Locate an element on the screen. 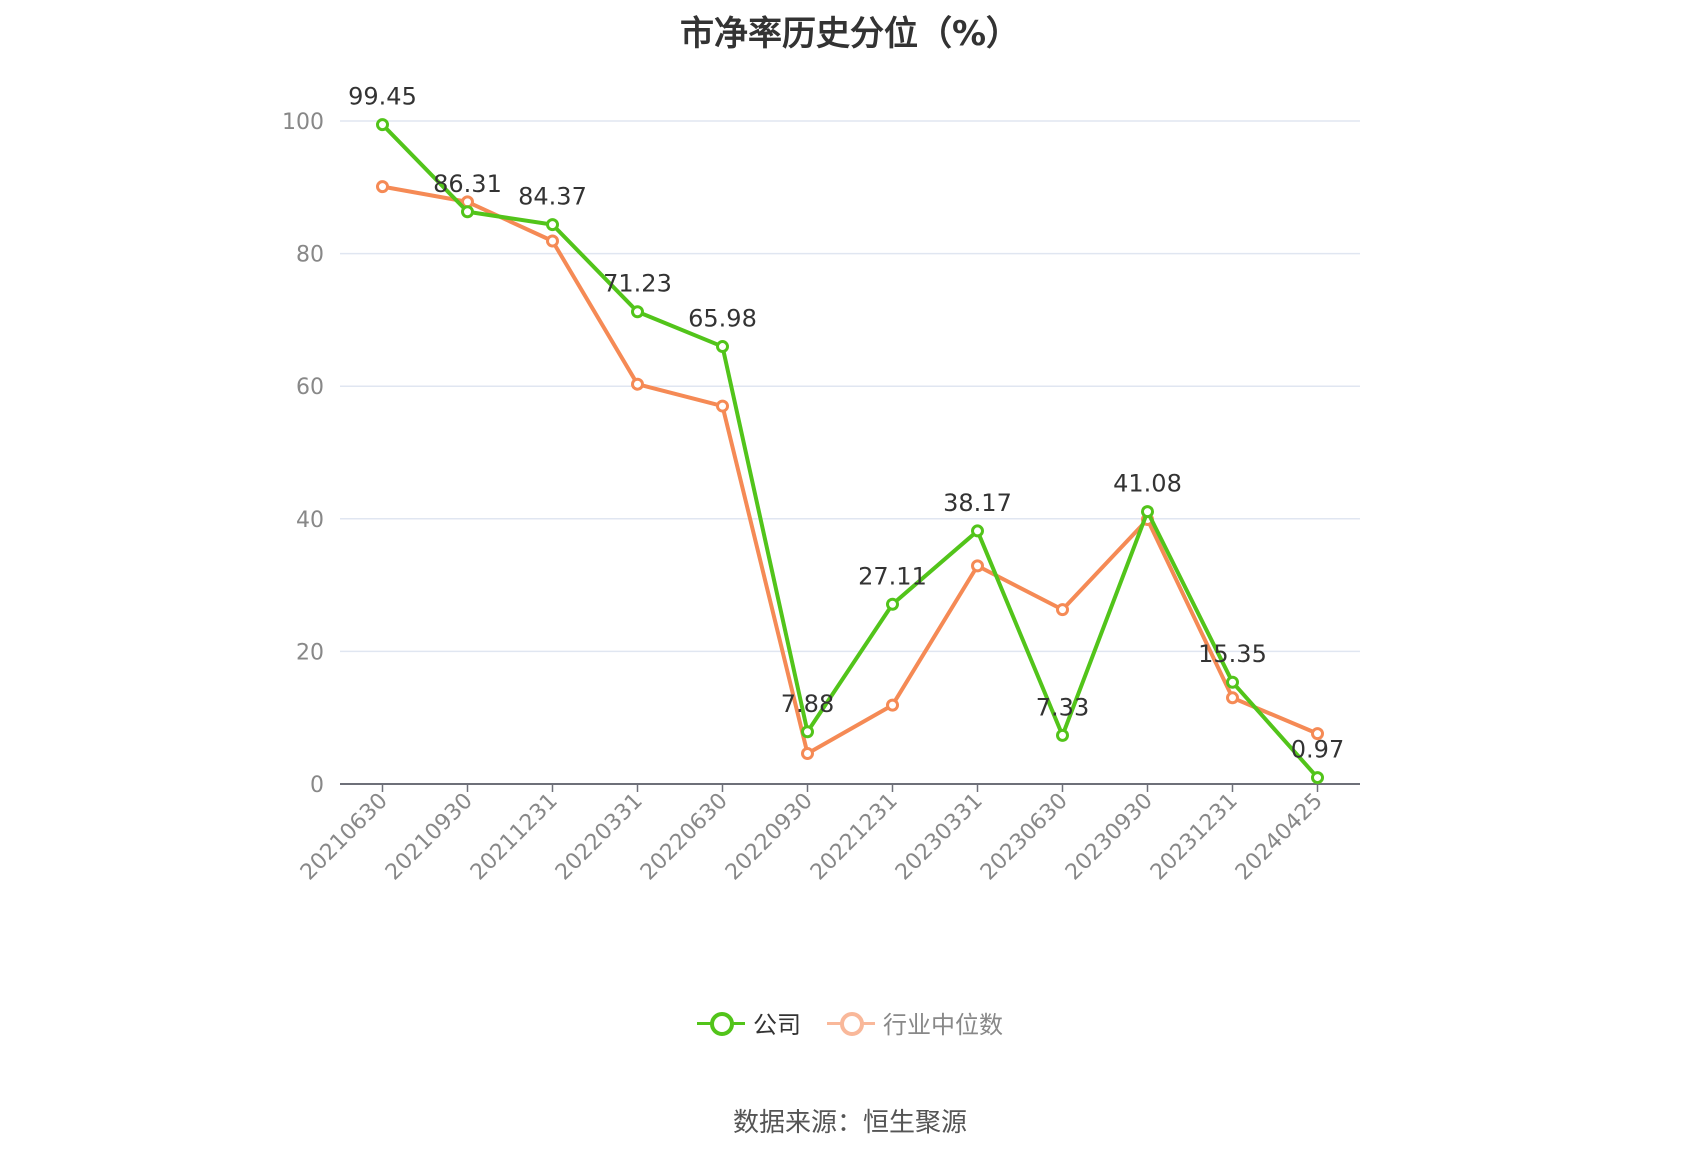  data-label: 65.98 is located at coordinates (722, 319).